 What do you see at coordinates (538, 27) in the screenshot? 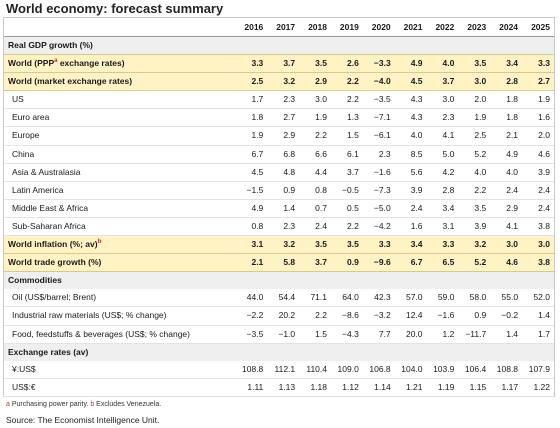
I see `year-header-2025: 2025` at bounding box center [538, 27].